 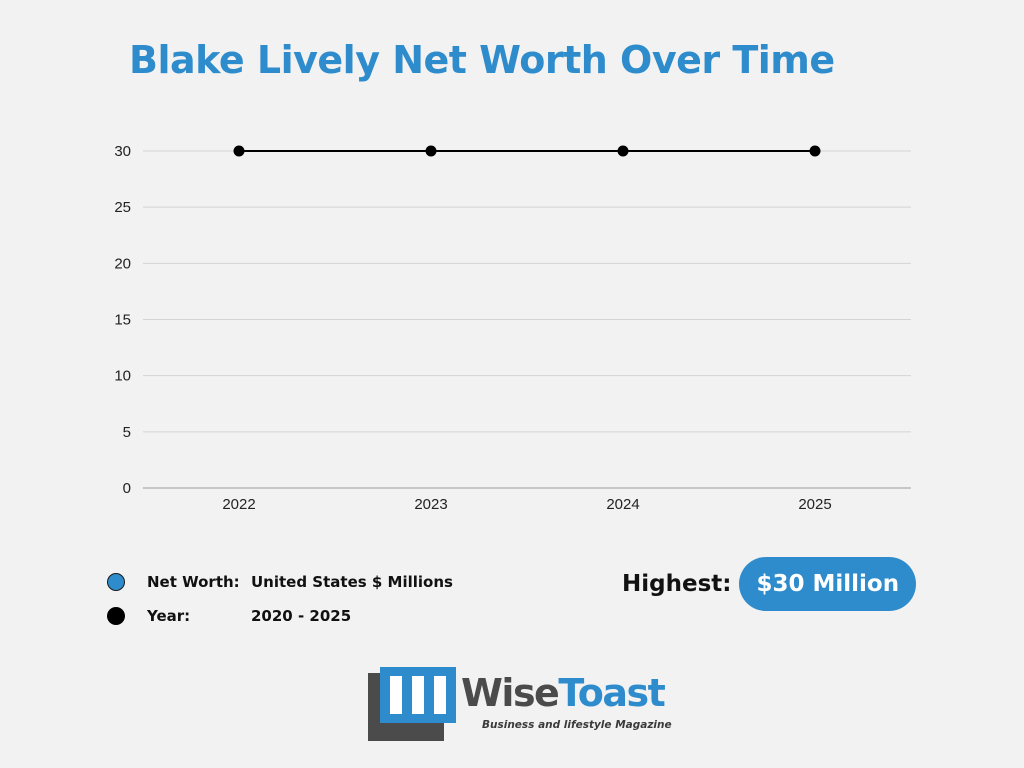 What do you see at coordinates (510, 693) in the screenshot?
I see `logo-name-wise: Wise` at bounding box center [510, 693].